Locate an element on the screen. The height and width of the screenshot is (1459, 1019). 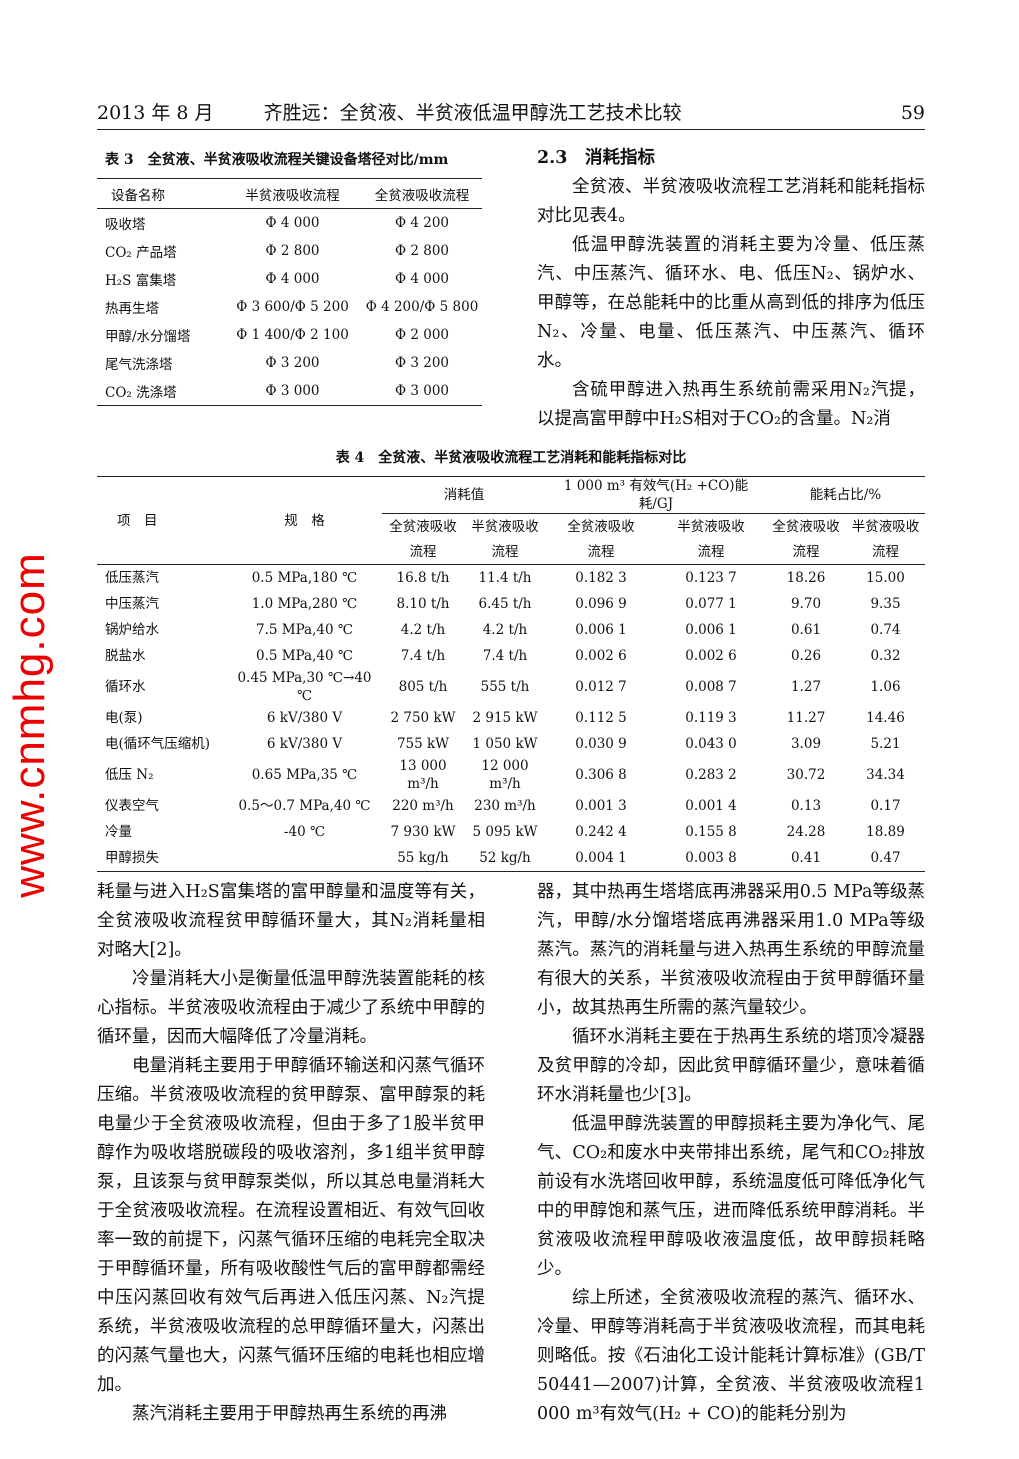
row-label: H₂S 富集塔 is located at coordinates (141, 281).